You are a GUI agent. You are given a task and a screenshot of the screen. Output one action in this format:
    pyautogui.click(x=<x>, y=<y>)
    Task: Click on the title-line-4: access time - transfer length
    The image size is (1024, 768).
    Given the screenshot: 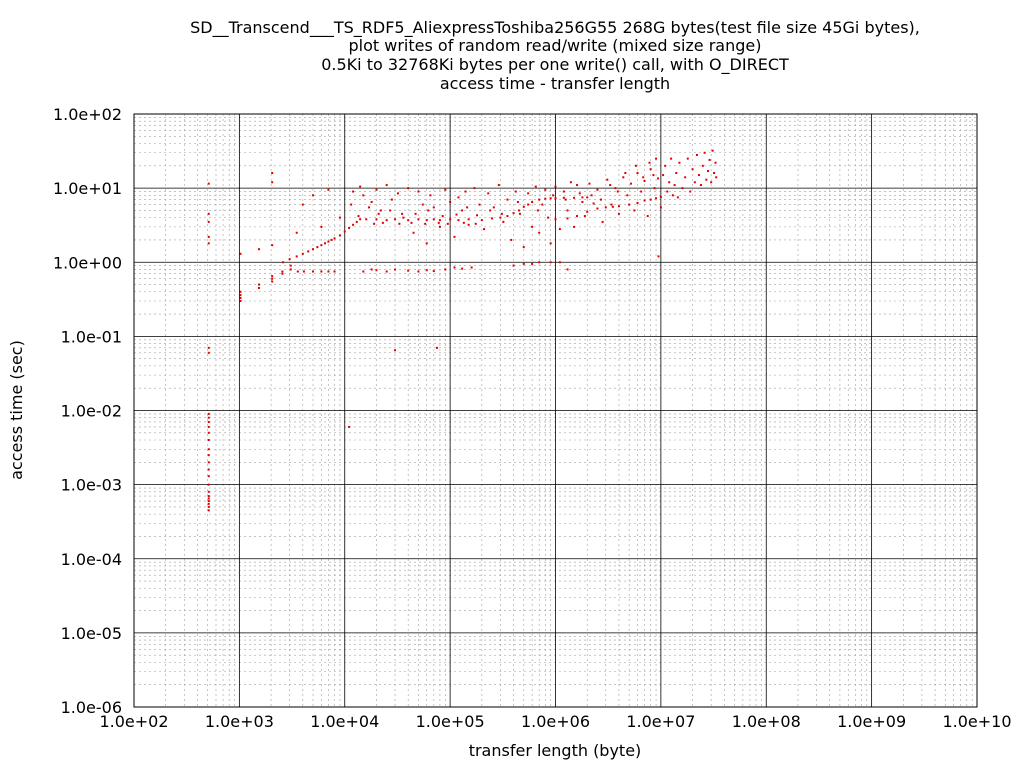 What is the action you would take?
    pyautogui.click(x=555, y=83)
    